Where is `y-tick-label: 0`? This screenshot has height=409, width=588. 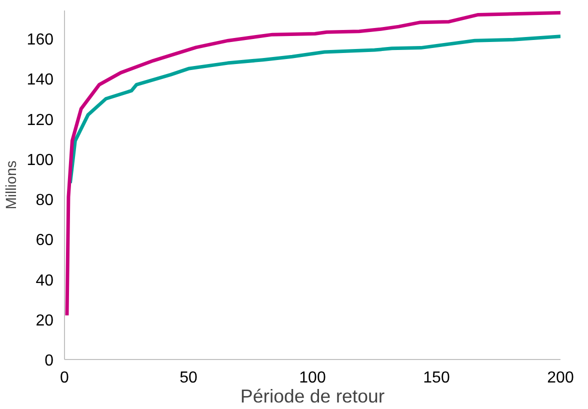
y-tick-label: 0 is located at coordinates (49, 361).